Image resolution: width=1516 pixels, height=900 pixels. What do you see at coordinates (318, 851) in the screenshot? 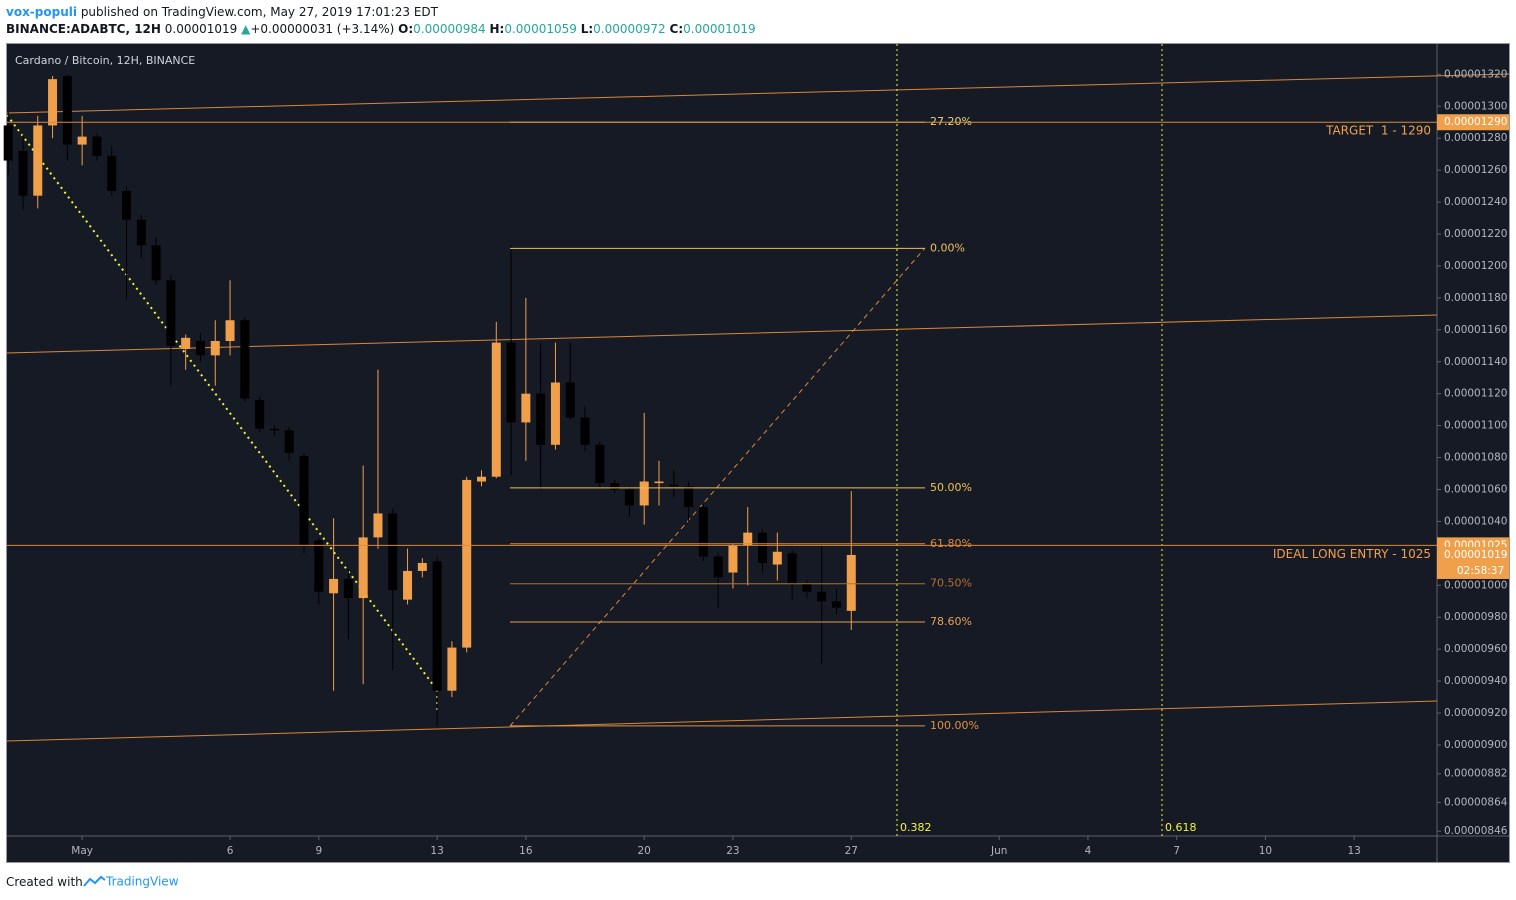
I see `x-tick-label: 9` at bounding box center [318, 851].